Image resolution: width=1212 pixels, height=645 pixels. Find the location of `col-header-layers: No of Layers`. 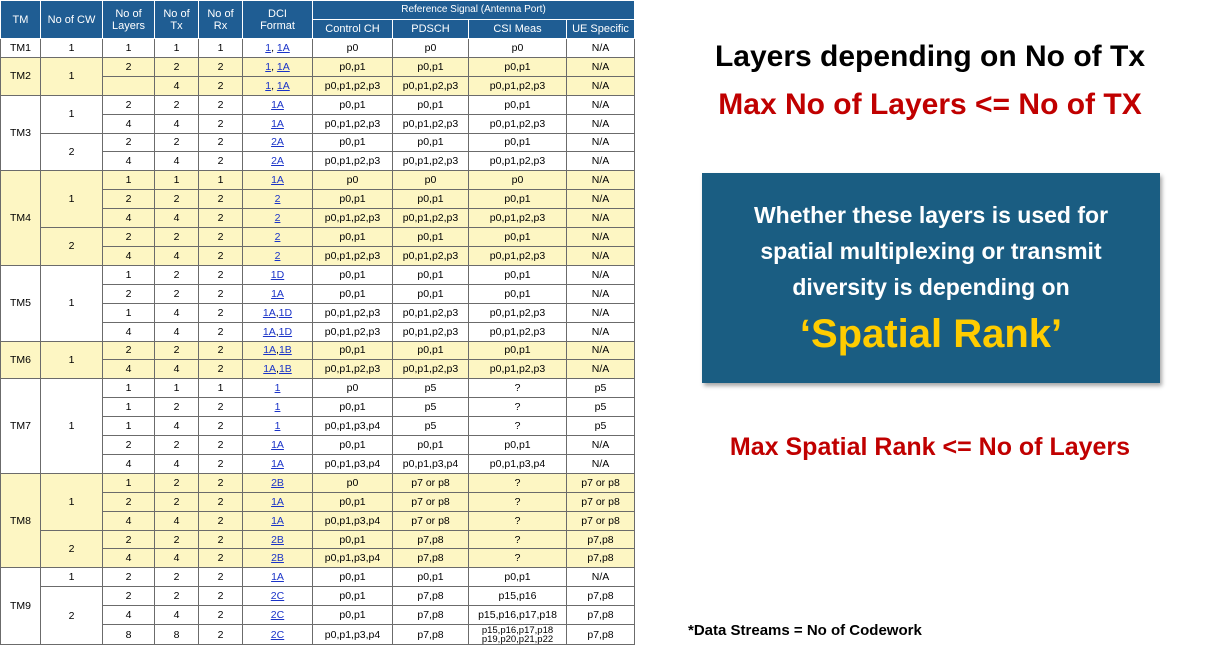

col-header-layers: No of Layers is located at coordinates (128, 19).